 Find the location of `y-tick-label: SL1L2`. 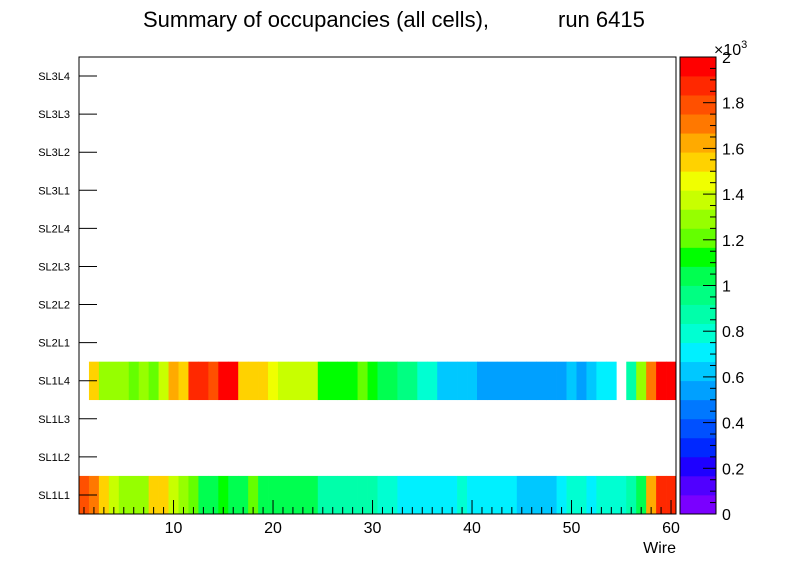

y-tick-label: SL1L2 is located at coordinates (54, 458).